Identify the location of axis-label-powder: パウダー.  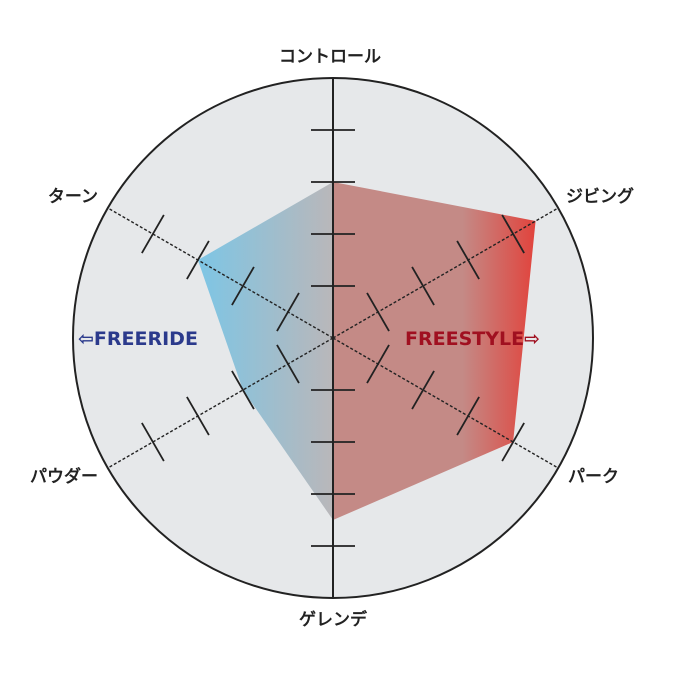
(64, 476).